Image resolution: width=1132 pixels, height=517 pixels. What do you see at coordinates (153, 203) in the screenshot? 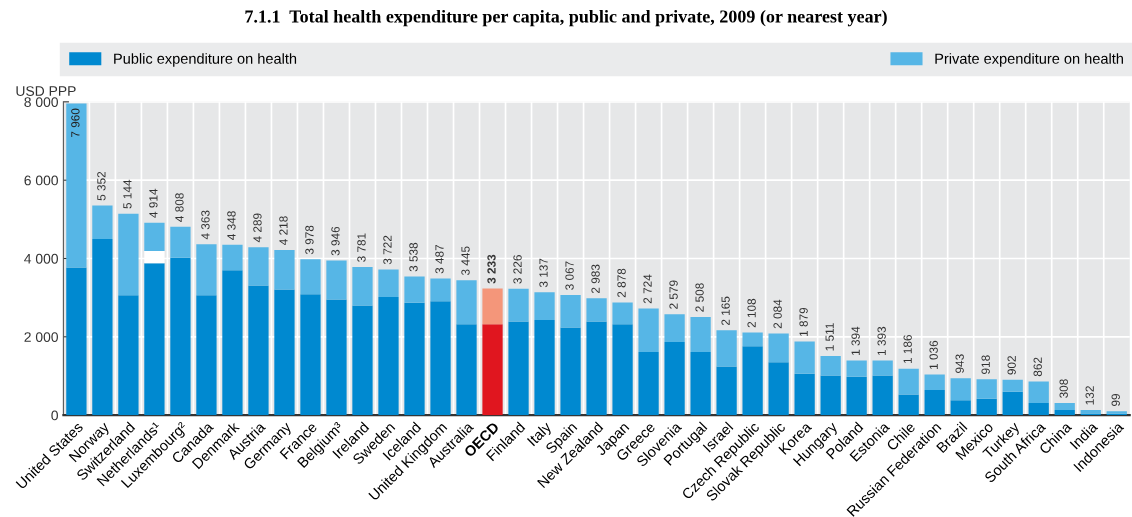
I see `total-label: 4 914` at bounding box center [153, 203].